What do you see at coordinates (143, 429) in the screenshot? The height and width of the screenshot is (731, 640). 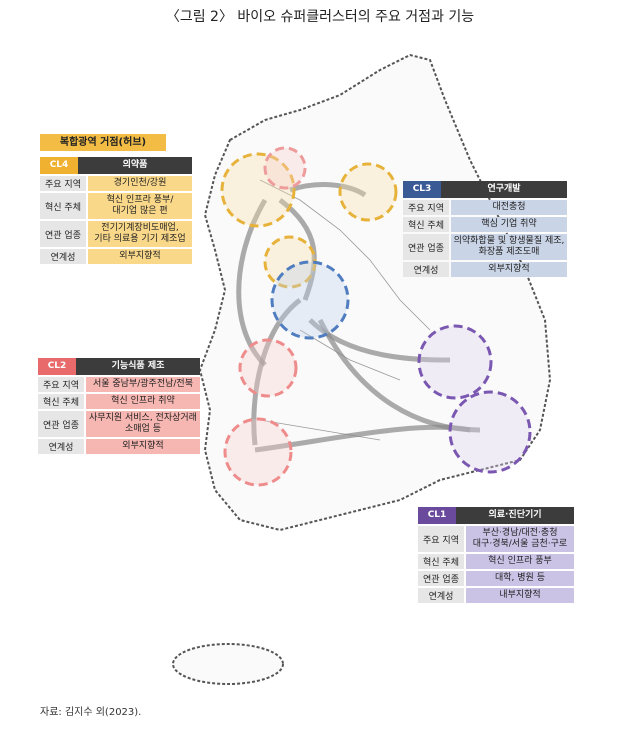 I see `value-line: 소매업 등` at bounding box center [143, 429].